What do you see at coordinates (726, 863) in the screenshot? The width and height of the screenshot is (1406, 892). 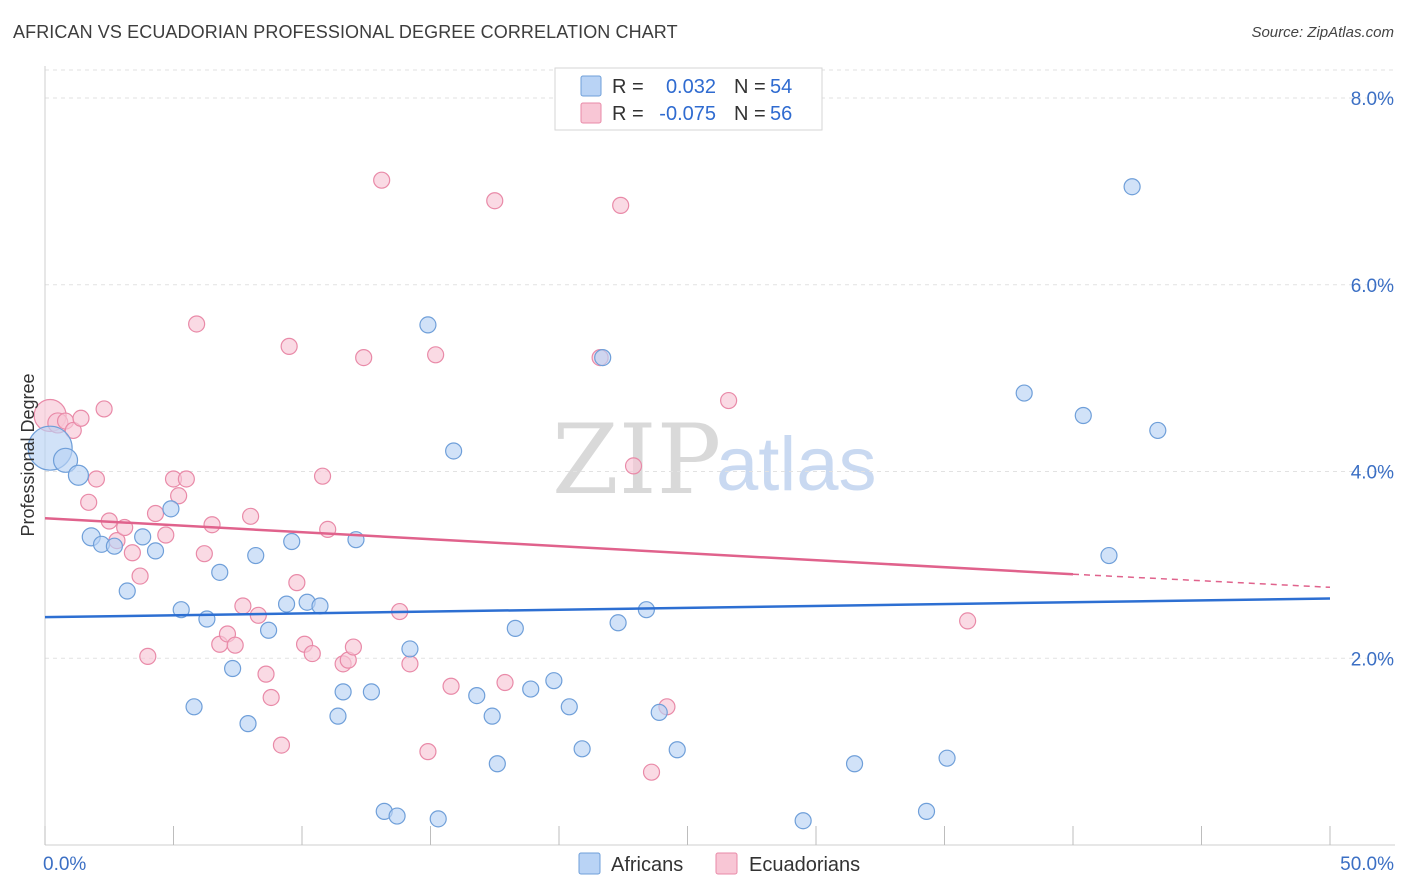 I see `bottom-legend-swatch-ecuadorians` at bounding box center [726, 863].